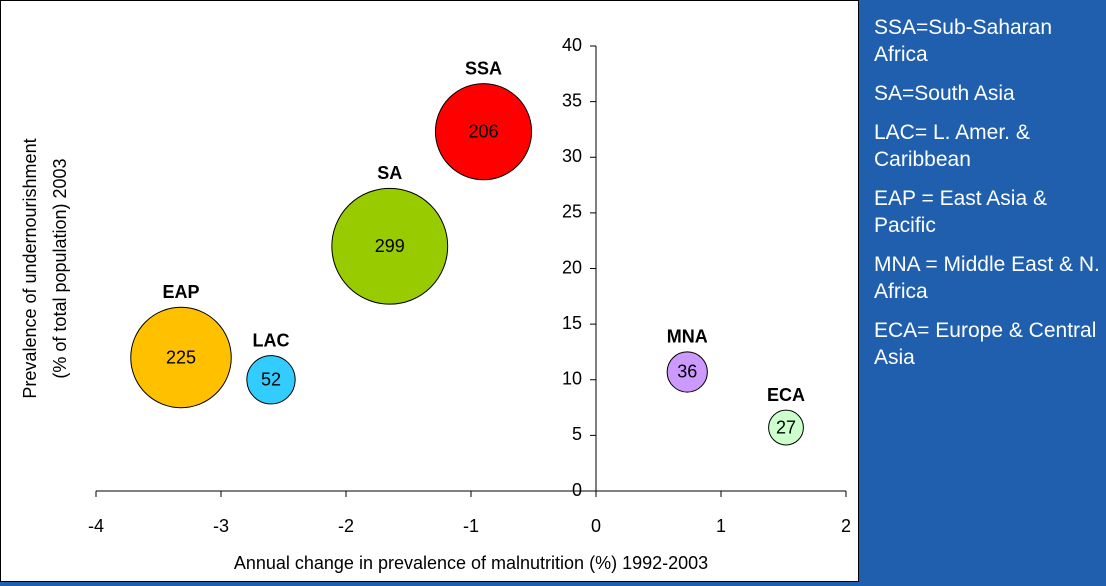 Image resolution: width=1106 pixels, height=586 pixels. What do you see at coordinates (30, 268) in the screenshot?
I see `y-axis-label: Prevalence of undernourishment` at bounding box center [30, 268].